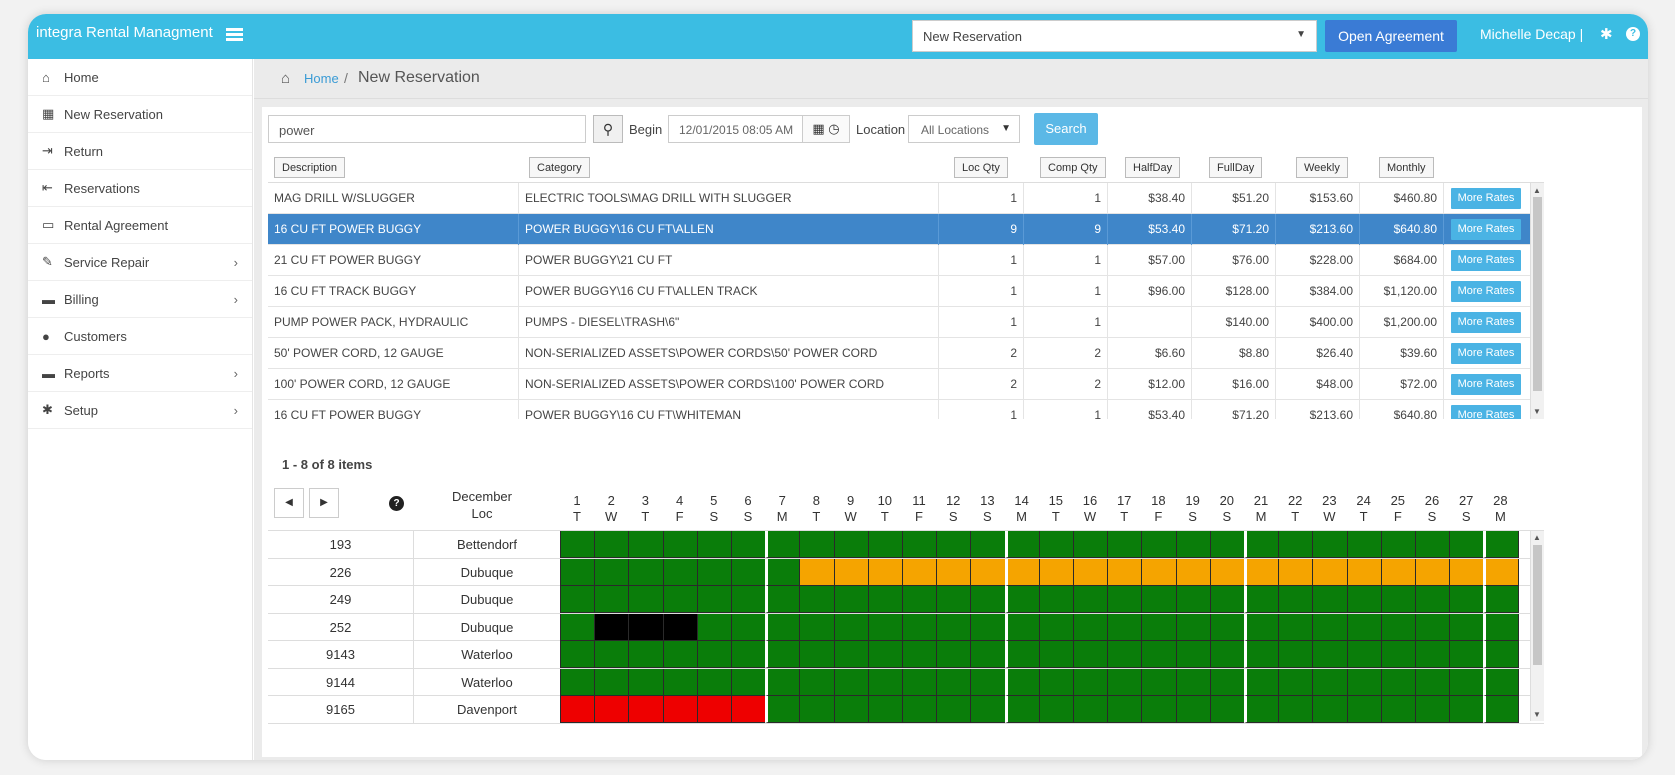  Describe the element at coordinates (310, 167) in the screenshot. I see `column-description: Description` at that location.